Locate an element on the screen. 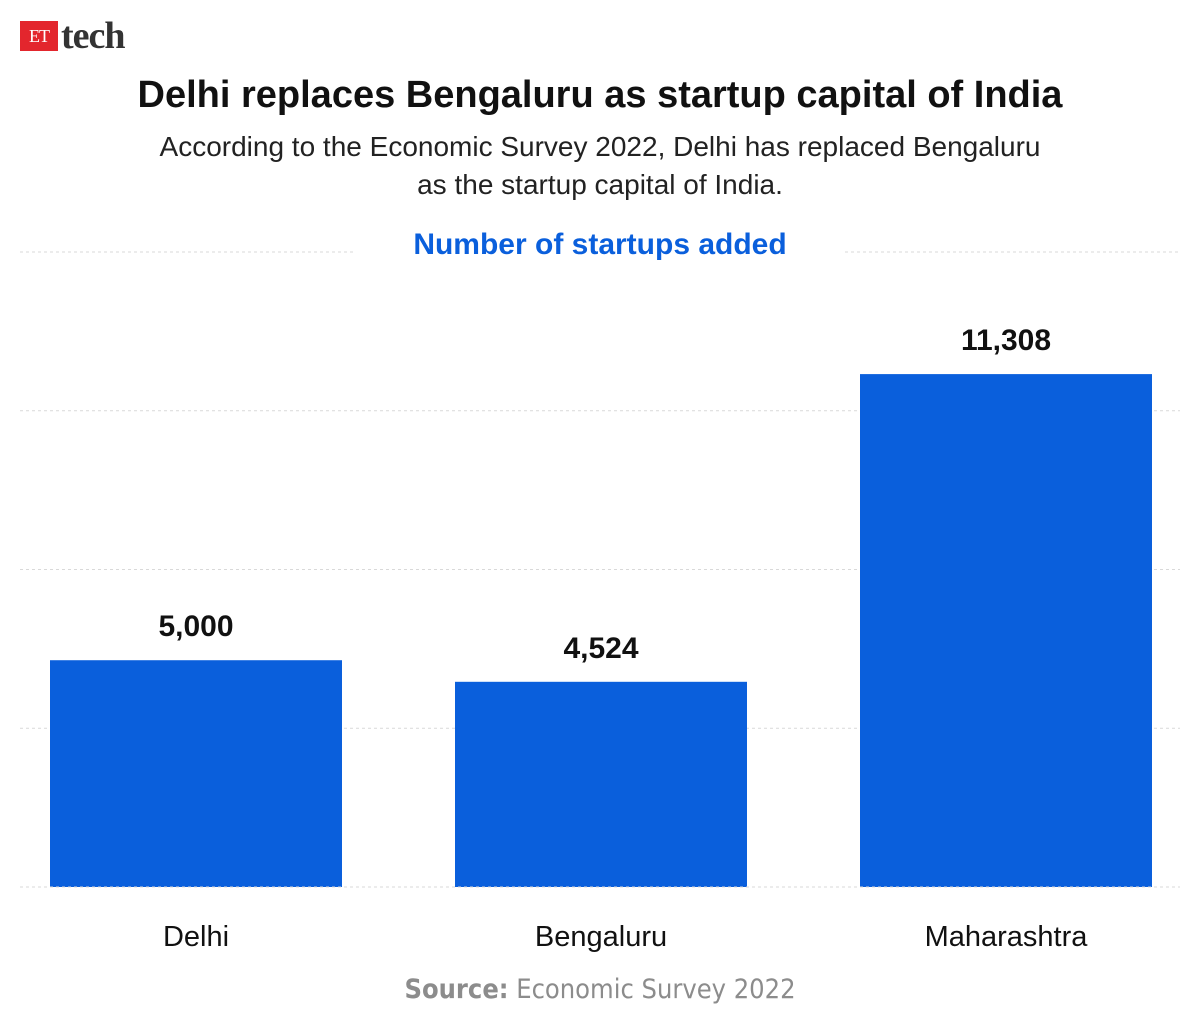  brand-logo: ET tech is located at coordinates (73, 36).